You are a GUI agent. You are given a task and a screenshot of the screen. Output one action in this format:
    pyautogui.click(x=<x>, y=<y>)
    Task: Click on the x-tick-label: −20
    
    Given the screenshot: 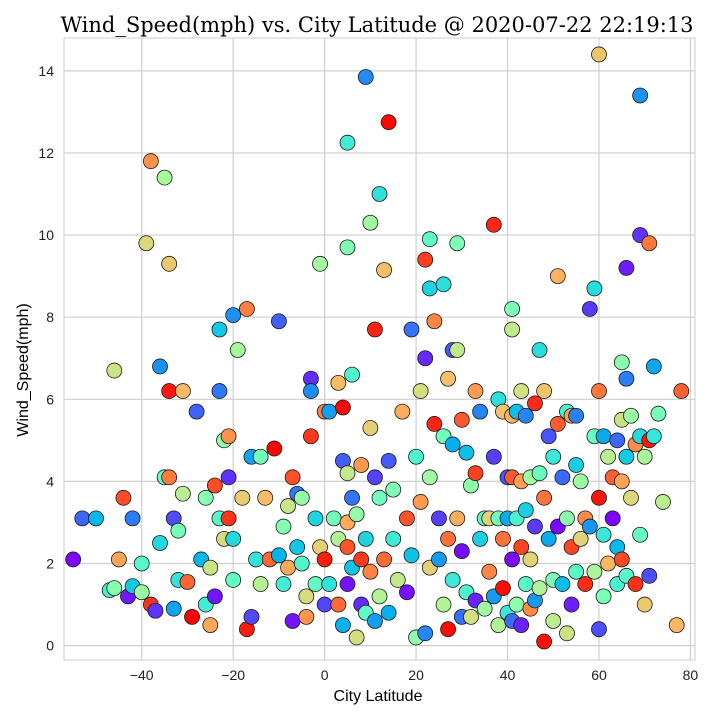 What is the action you would take?
    pyautogui.click(x=233, y=675)
    